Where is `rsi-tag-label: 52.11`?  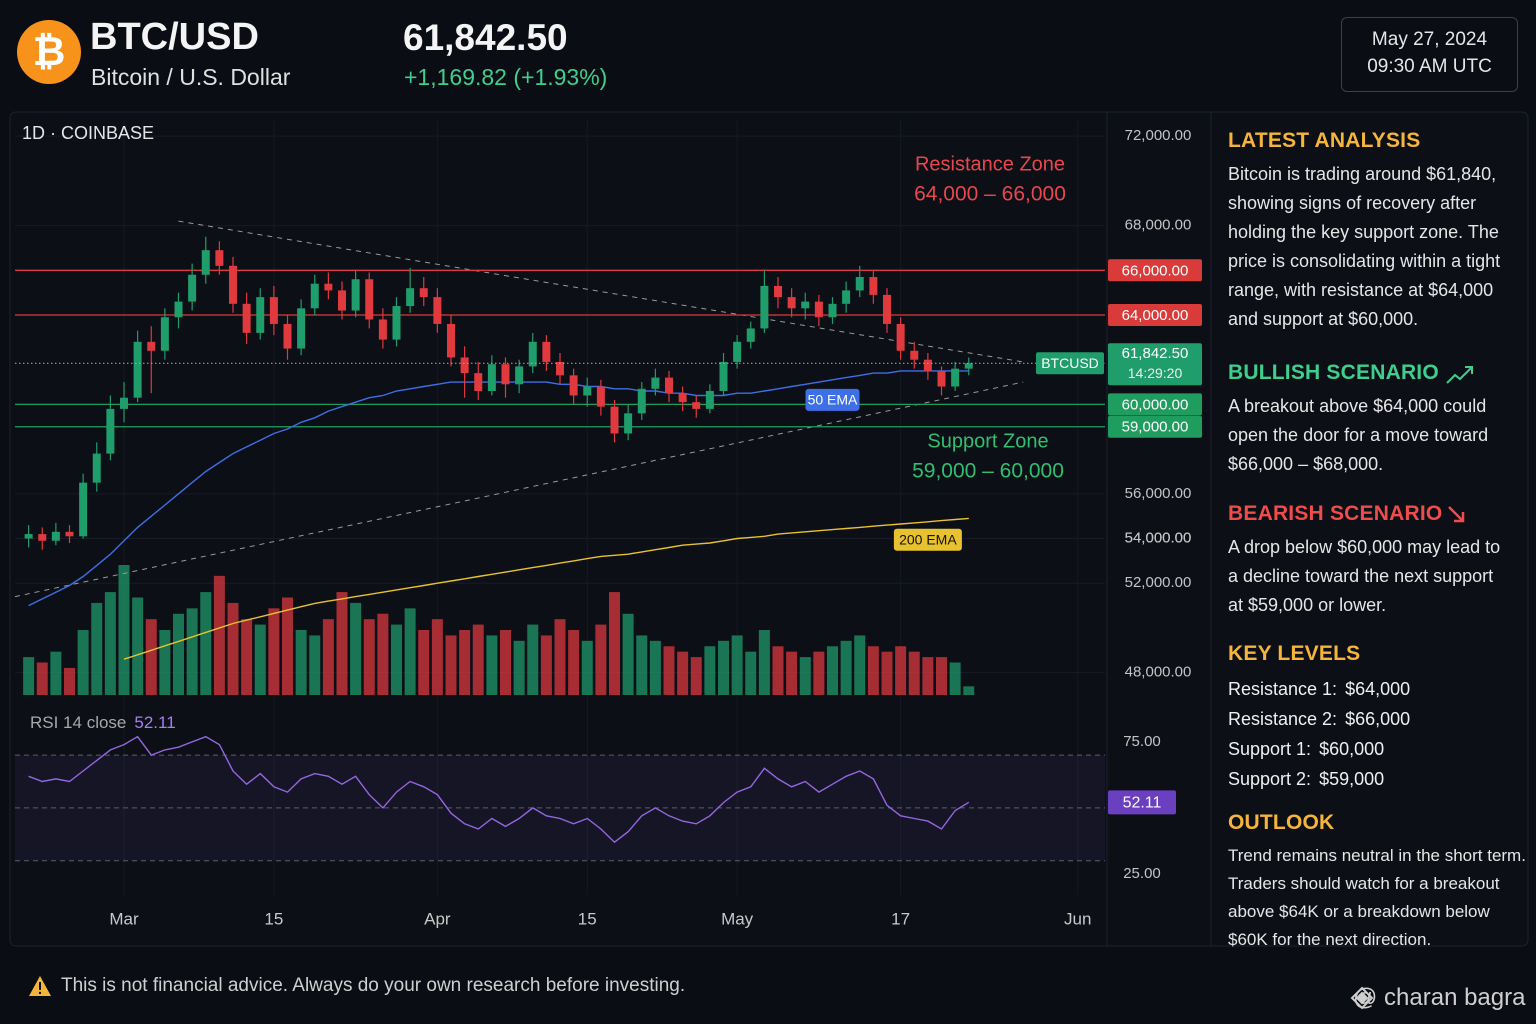 rsi-tag-label: 52.11 is located at coordinates (1142, 803).